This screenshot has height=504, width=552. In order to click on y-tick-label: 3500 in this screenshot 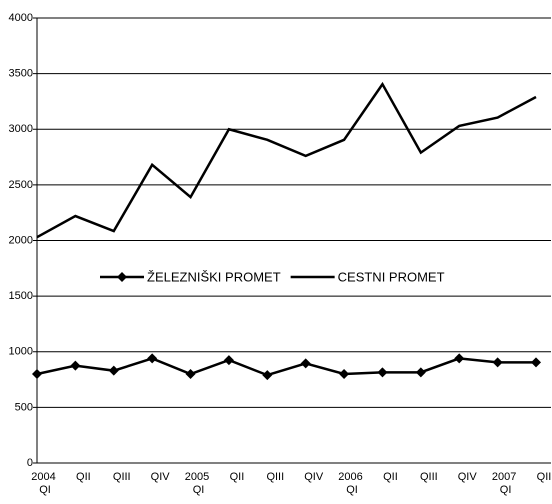, I will do `click(21, 74)`.